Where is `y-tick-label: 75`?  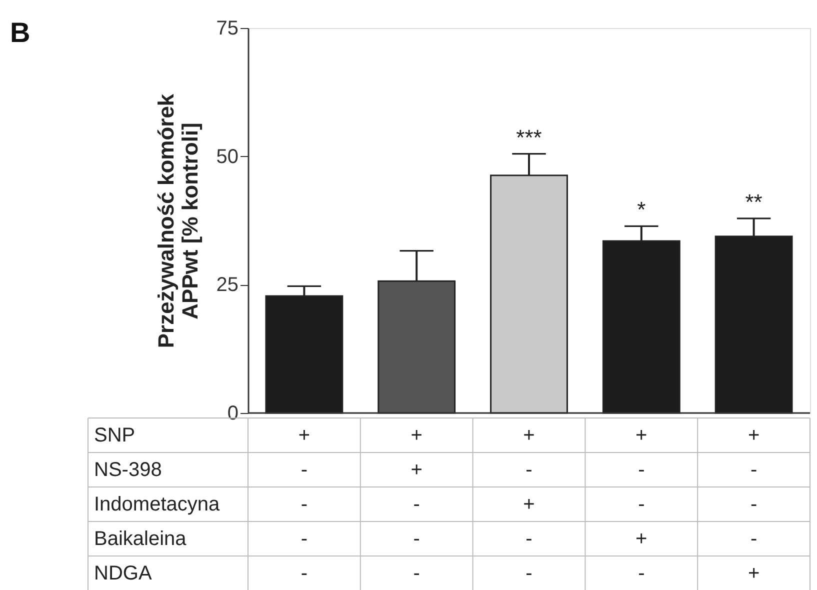
y-tick-label: 75 is located at coordinates (227, 29).